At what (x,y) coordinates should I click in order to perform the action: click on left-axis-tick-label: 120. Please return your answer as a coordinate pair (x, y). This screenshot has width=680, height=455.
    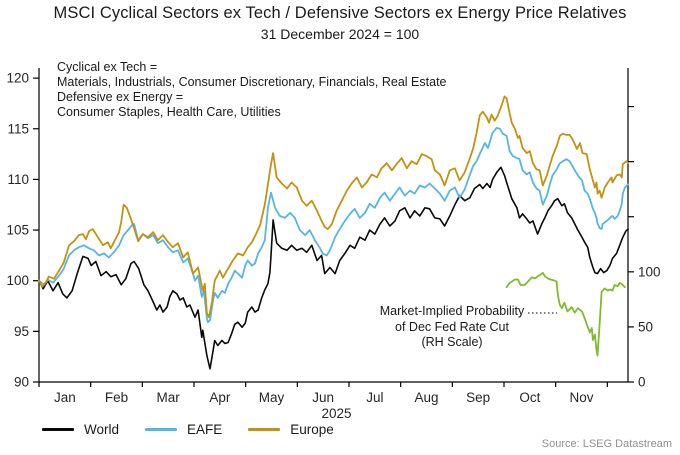
    Looking at the image, I should click on (17, 78).